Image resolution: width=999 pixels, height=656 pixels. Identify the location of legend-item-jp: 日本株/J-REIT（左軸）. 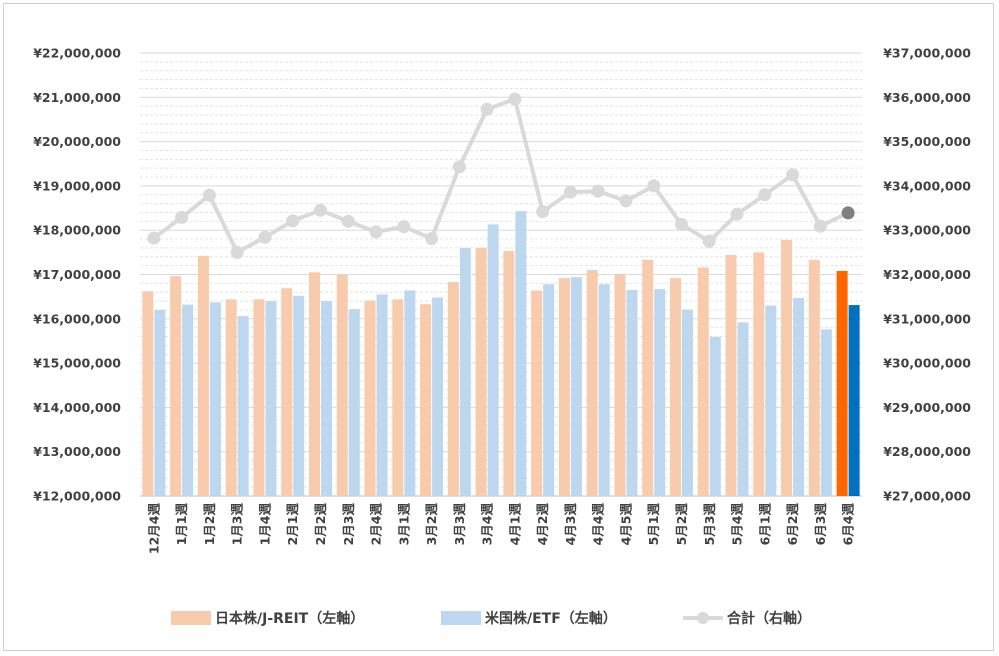
(267, 618).